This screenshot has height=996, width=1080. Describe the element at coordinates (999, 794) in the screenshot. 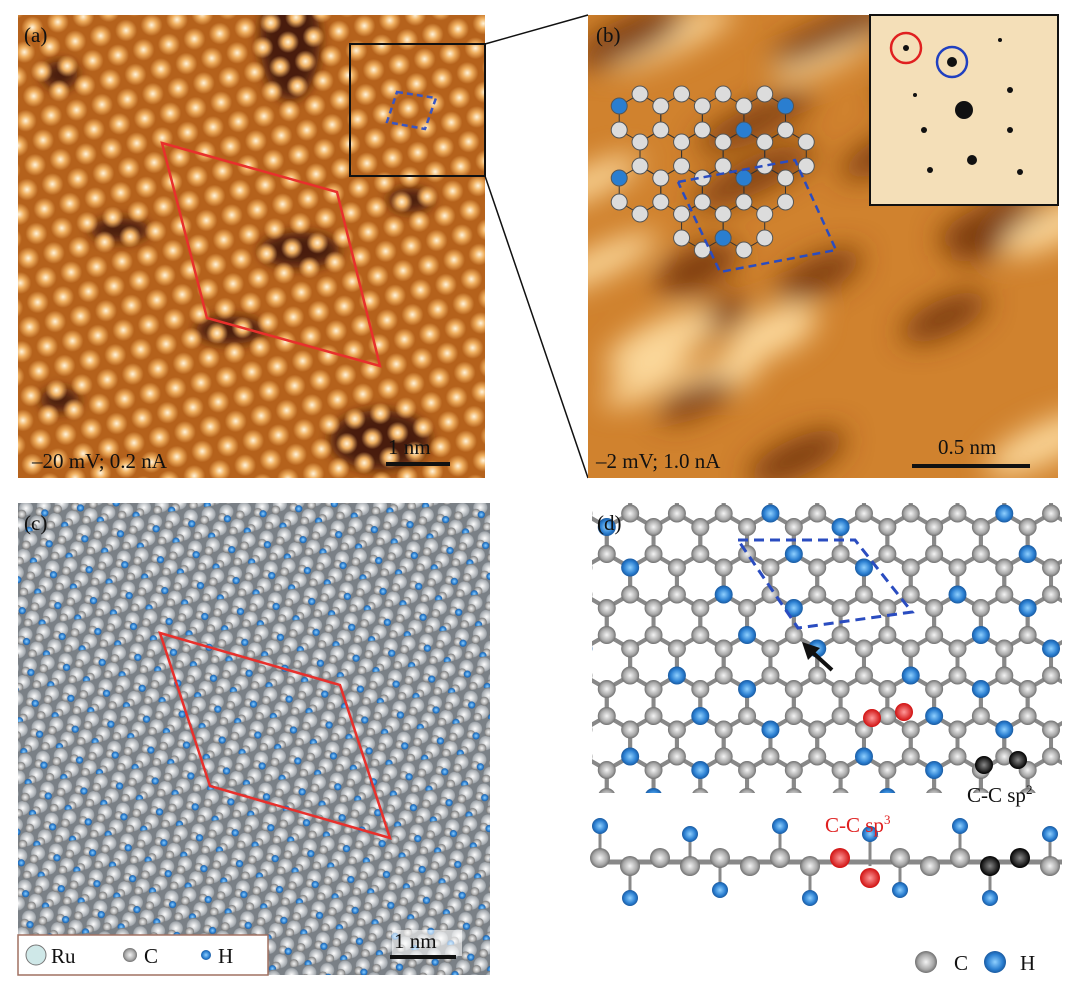

I see `sp2-label: C-C sp2` at that location.